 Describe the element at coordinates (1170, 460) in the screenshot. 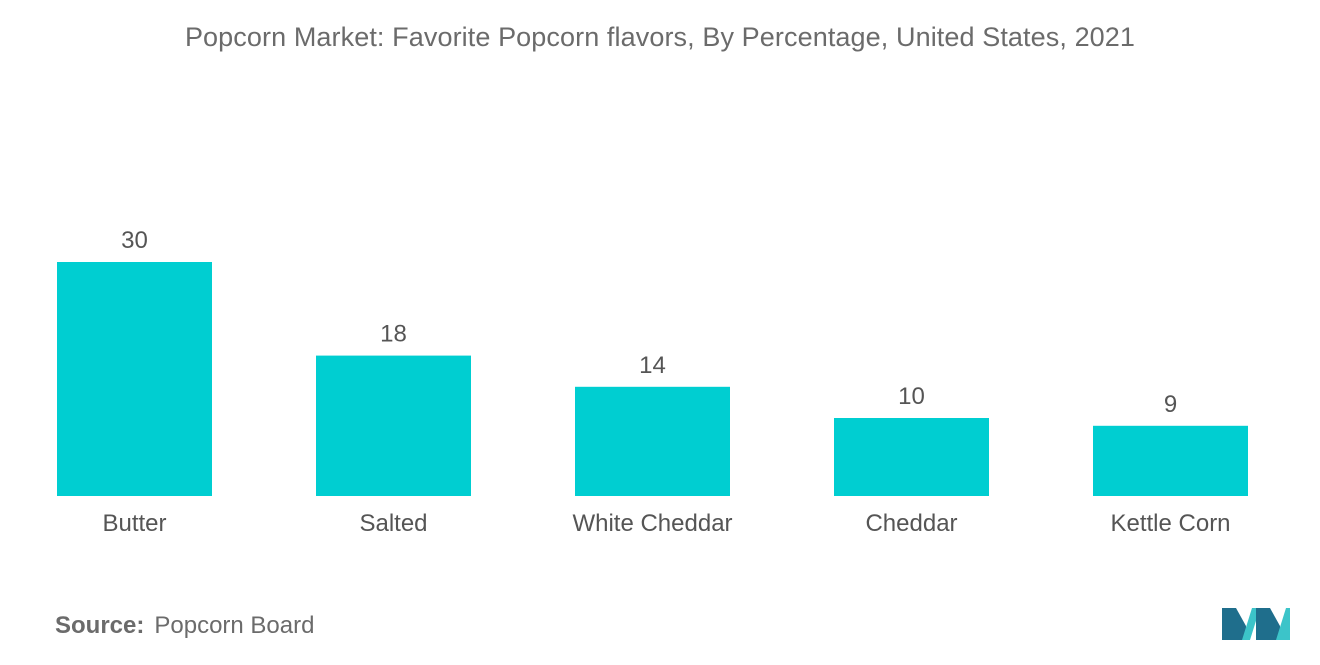

I see `bar-kettle-corn` at that location.